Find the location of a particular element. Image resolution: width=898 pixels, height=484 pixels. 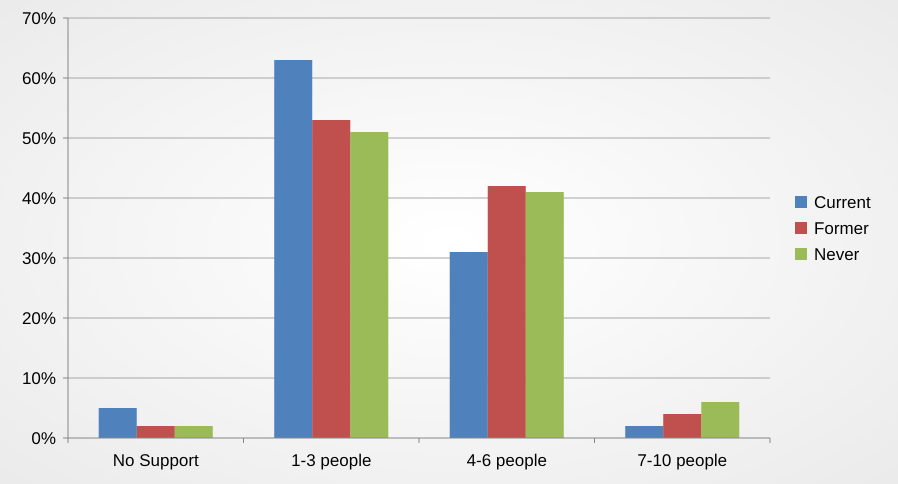

y-tick-label: 20% is located at coordinates (39, 318).